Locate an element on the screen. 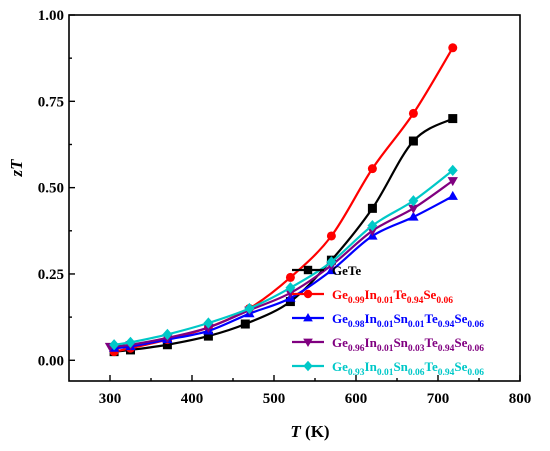 The height and width of the screenshot is (451, 550). legend-label: Ge0.93In0.01Sn0.06Te0.94Se0.06 is located at coordinates (408, 368).